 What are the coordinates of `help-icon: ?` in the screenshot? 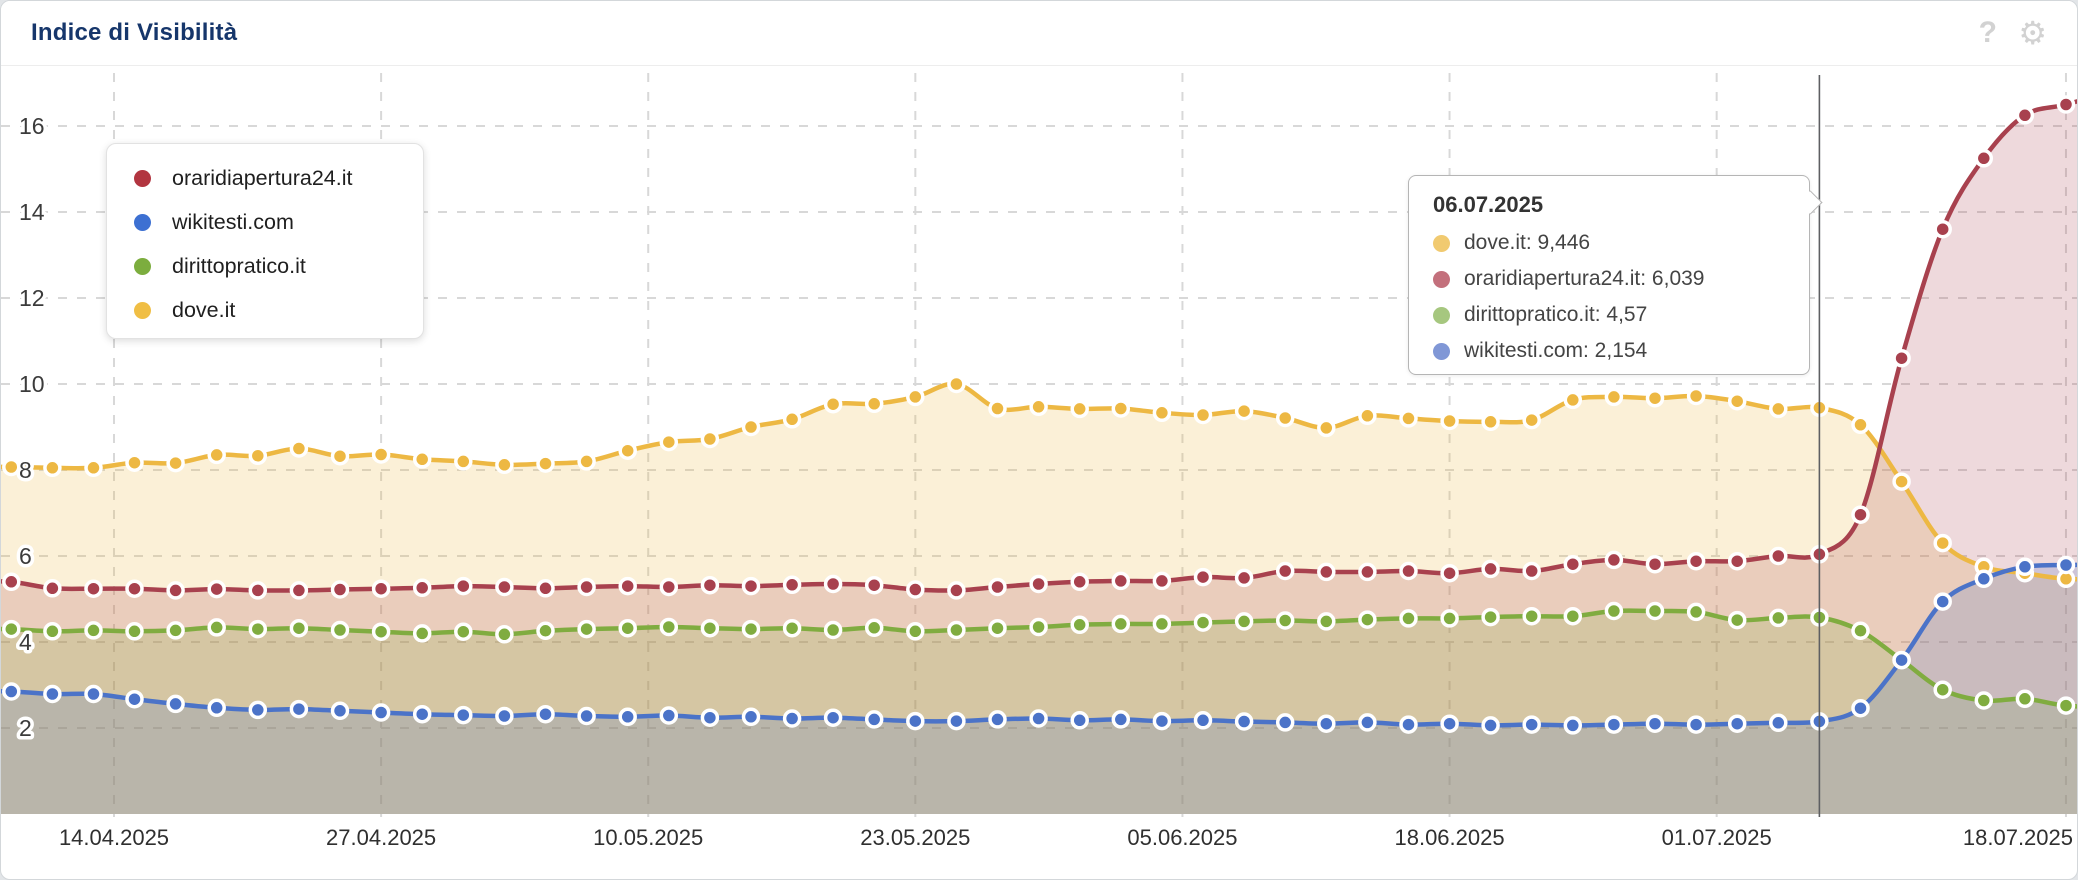 It's located at (1987, 32).